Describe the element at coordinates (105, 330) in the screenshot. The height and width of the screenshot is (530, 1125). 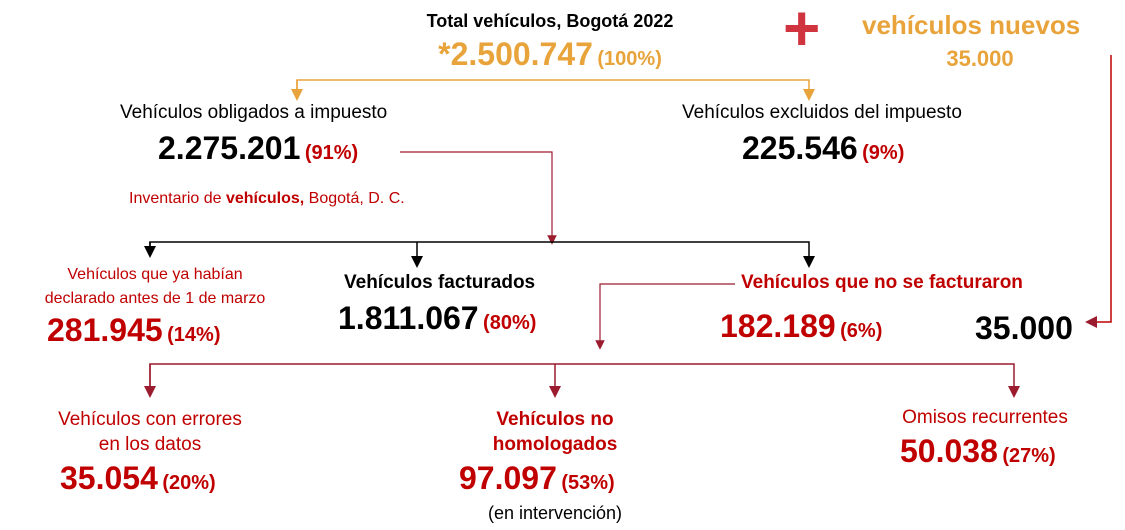
I see `declared-before-value: 281.945` at that location.